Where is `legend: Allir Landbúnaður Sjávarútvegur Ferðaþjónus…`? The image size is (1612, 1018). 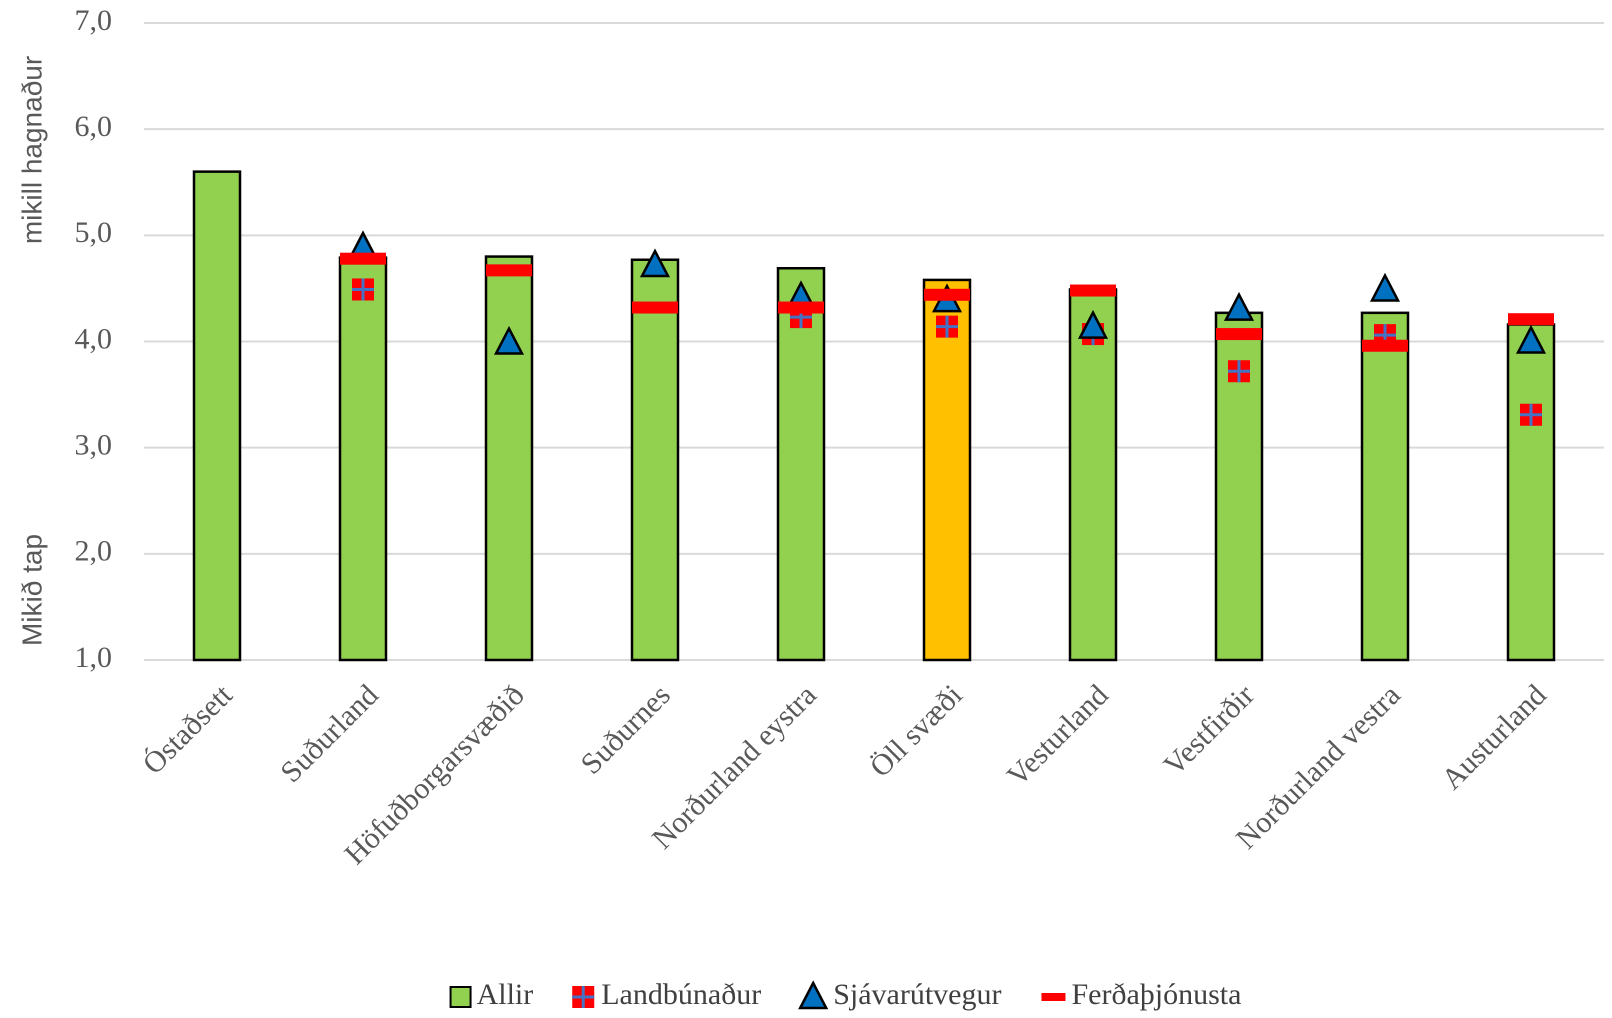
legend: Allir Landbúnaður Sjávarútvegur Ferðaþjónus… is located at coordinates (845, 994).